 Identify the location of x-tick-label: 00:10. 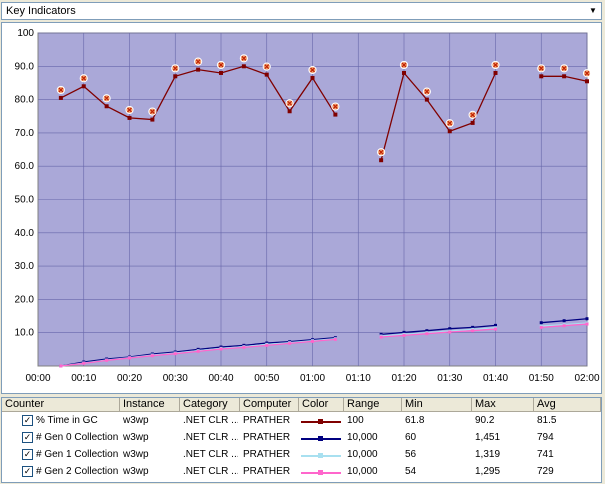
(83, 378).